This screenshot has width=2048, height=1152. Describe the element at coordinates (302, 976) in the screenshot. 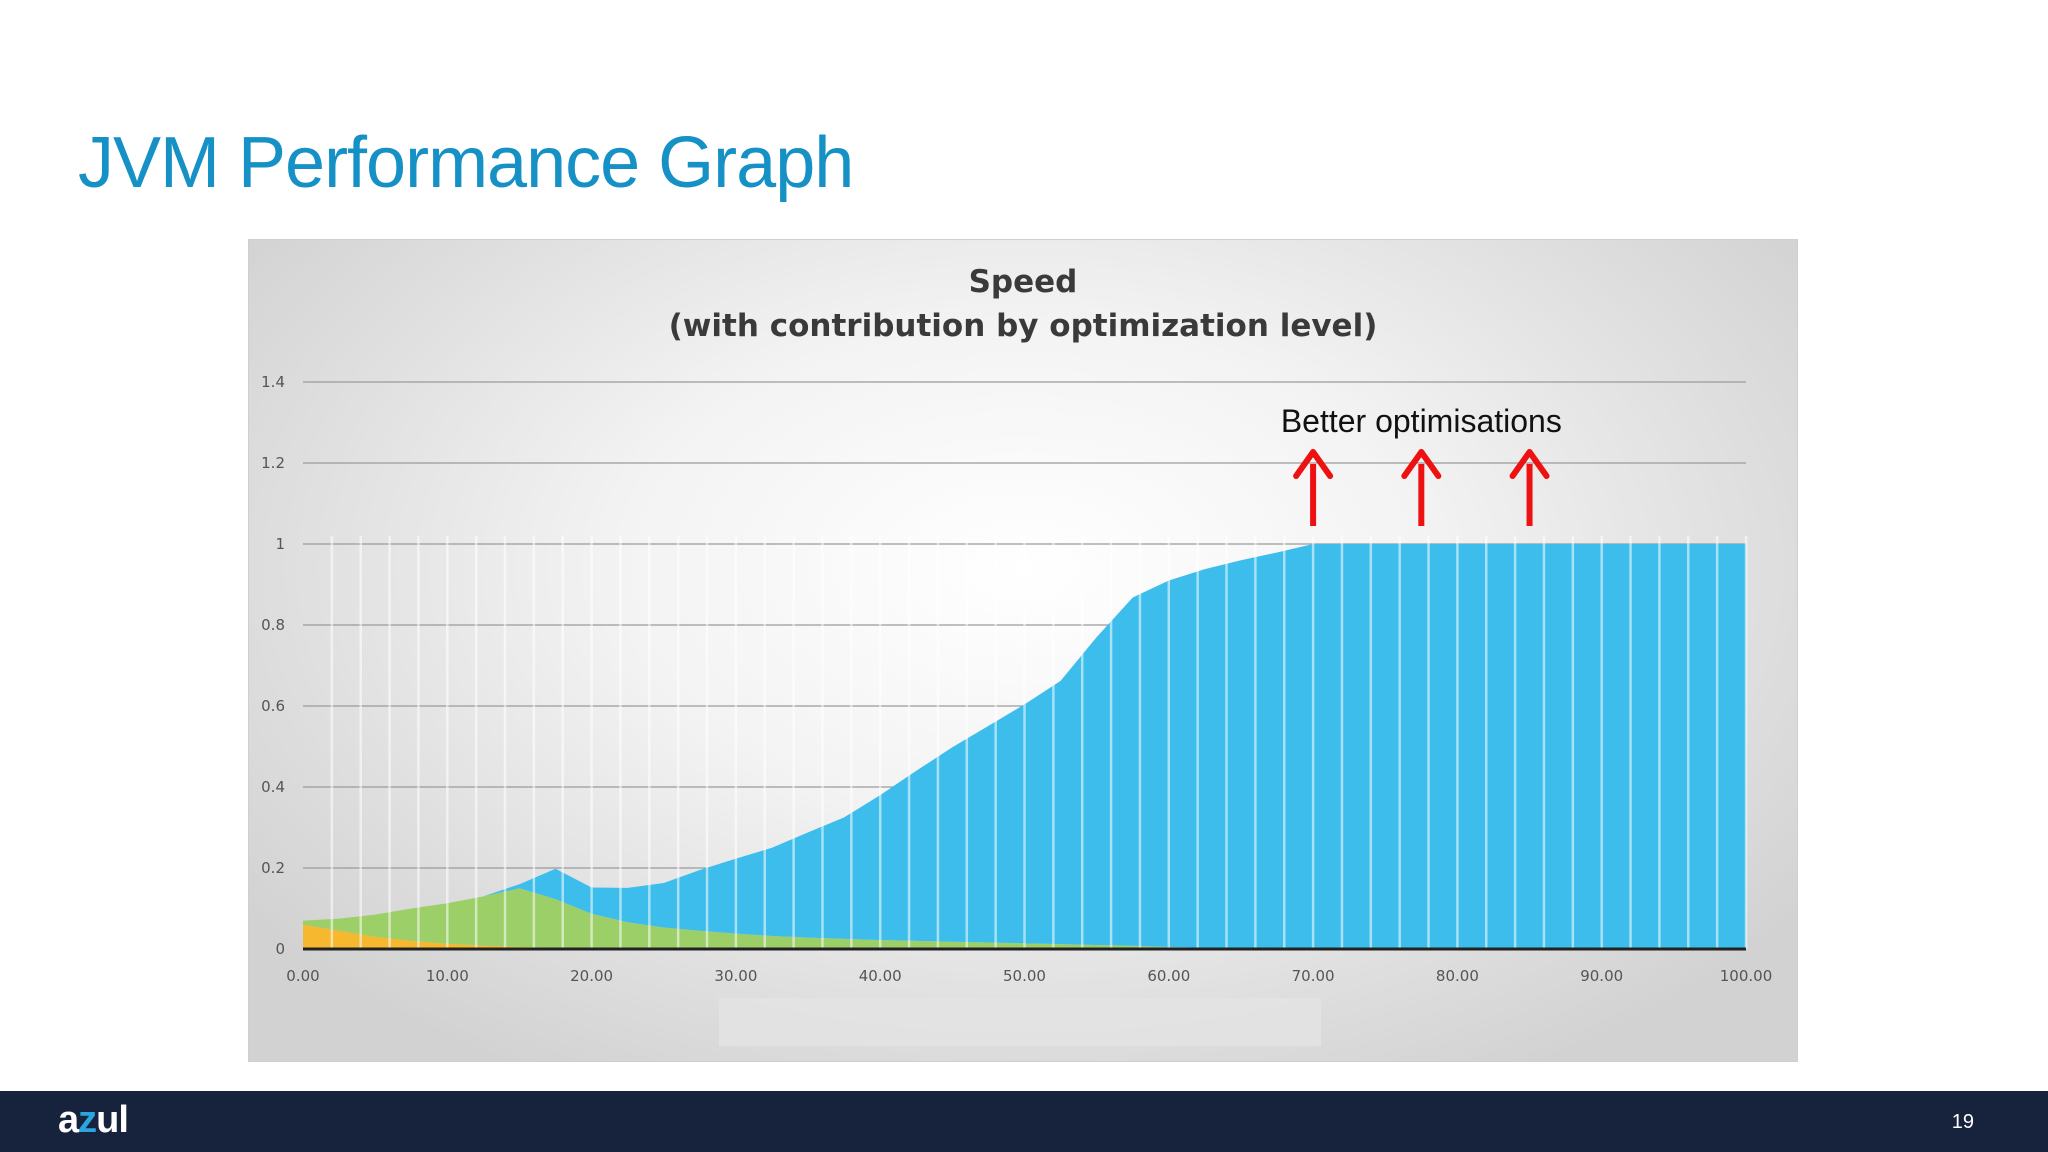

I see `x-tick-label-0: 0.00` at that location.